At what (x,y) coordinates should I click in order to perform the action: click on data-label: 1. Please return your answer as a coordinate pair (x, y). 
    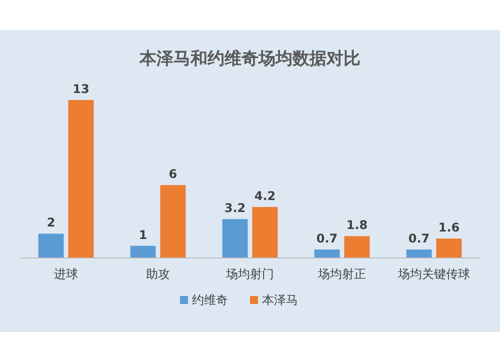
    Looking at the image, I should click on (143, 235).